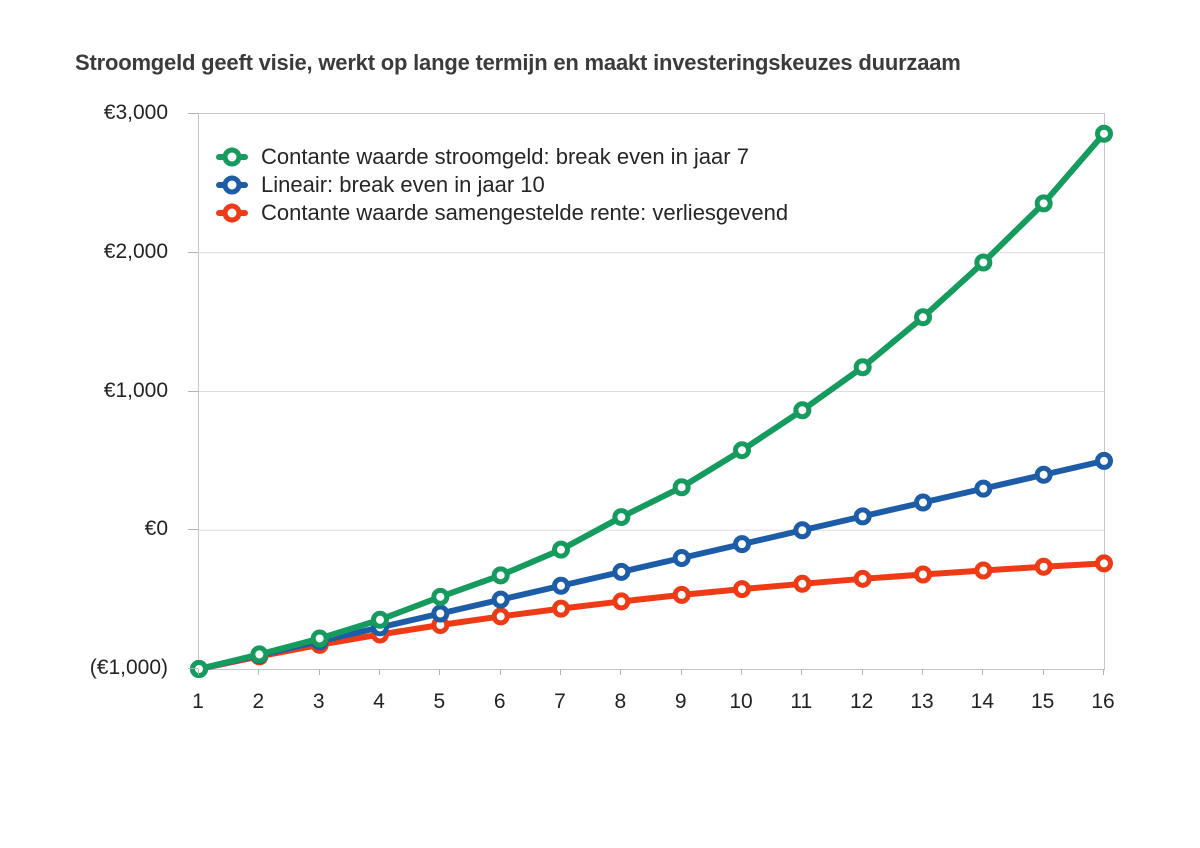 The image size is (1200, 848). I want to click on x-axis-tick-label: 6, so click(499, 701).